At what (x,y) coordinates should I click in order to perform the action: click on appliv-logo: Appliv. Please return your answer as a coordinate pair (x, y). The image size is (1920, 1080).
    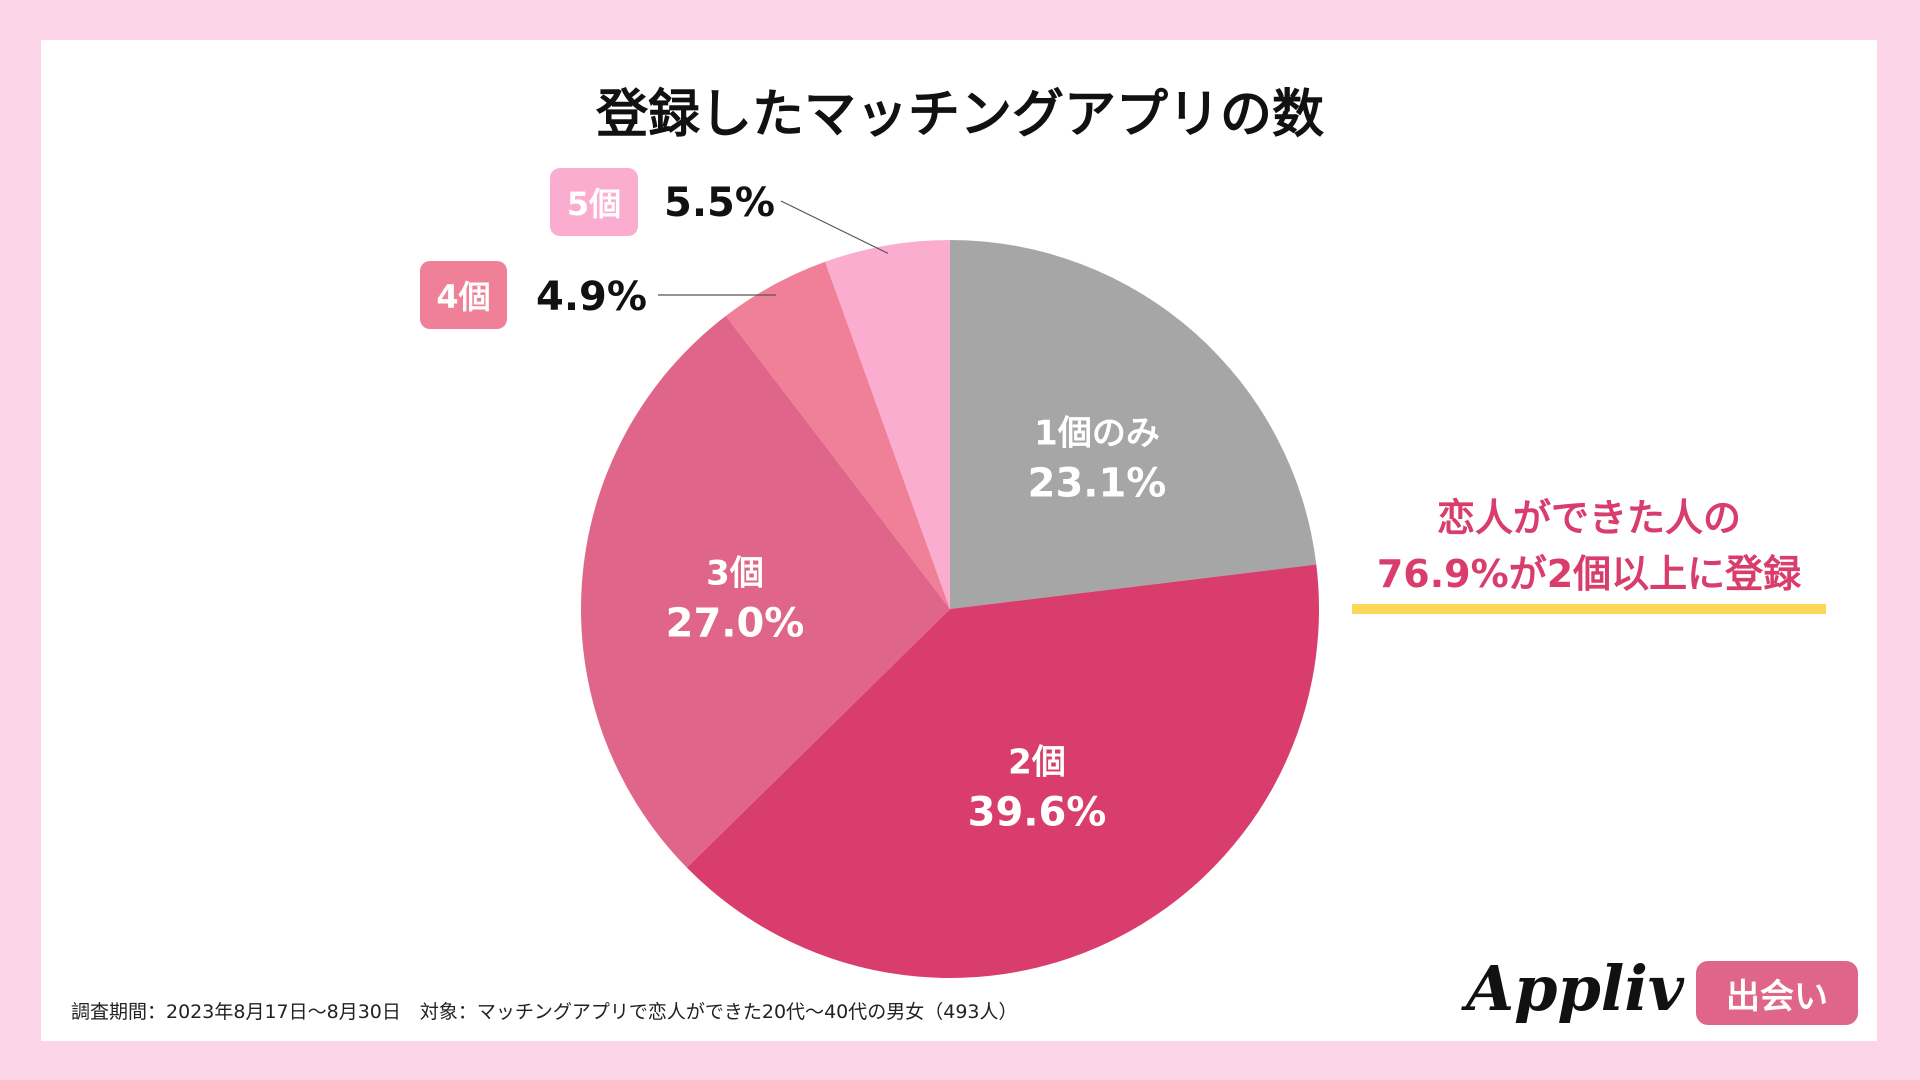
    Looking at the image, I should click on (1575, 988).